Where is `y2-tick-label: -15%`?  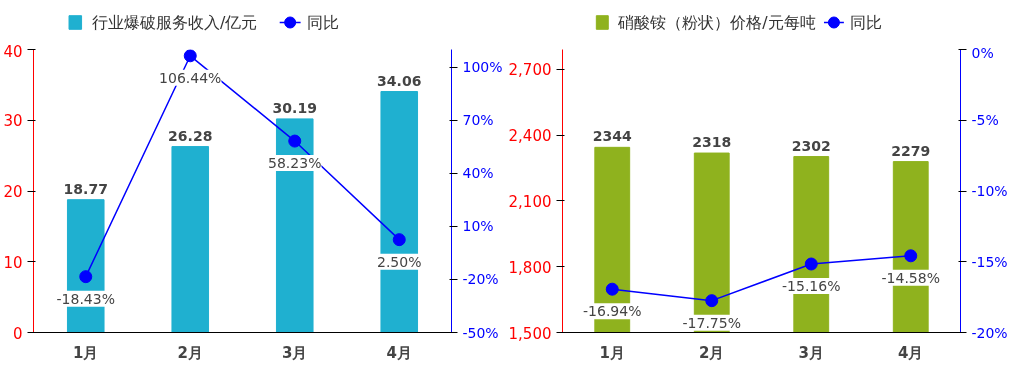
y2-tick-label: -15% is located at coordinates (989, 261).